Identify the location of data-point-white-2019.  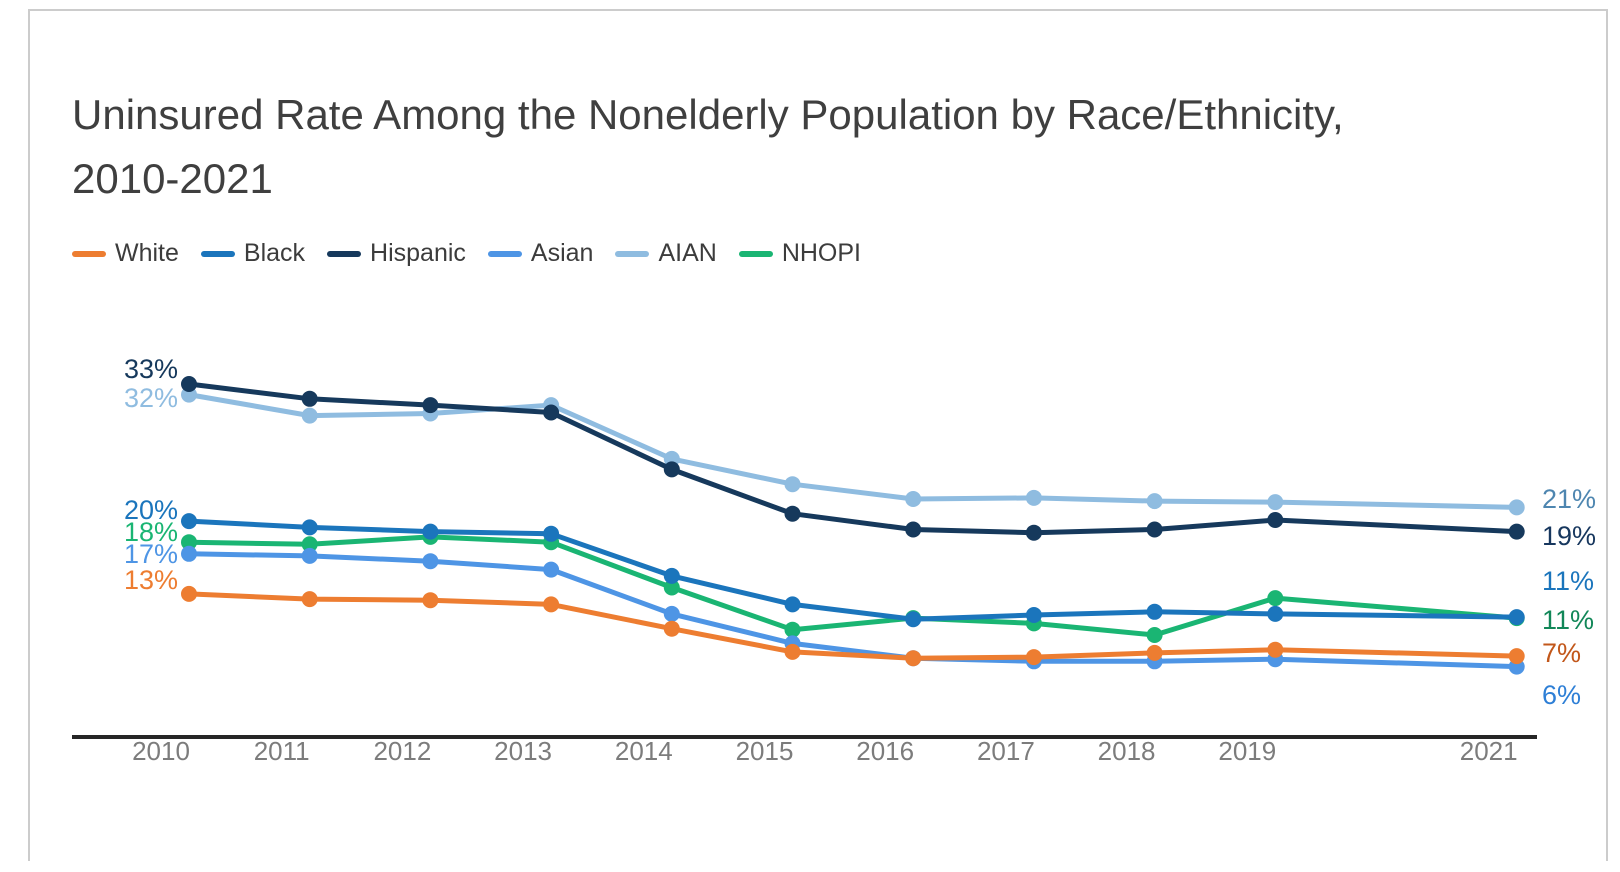
(1275, 649).